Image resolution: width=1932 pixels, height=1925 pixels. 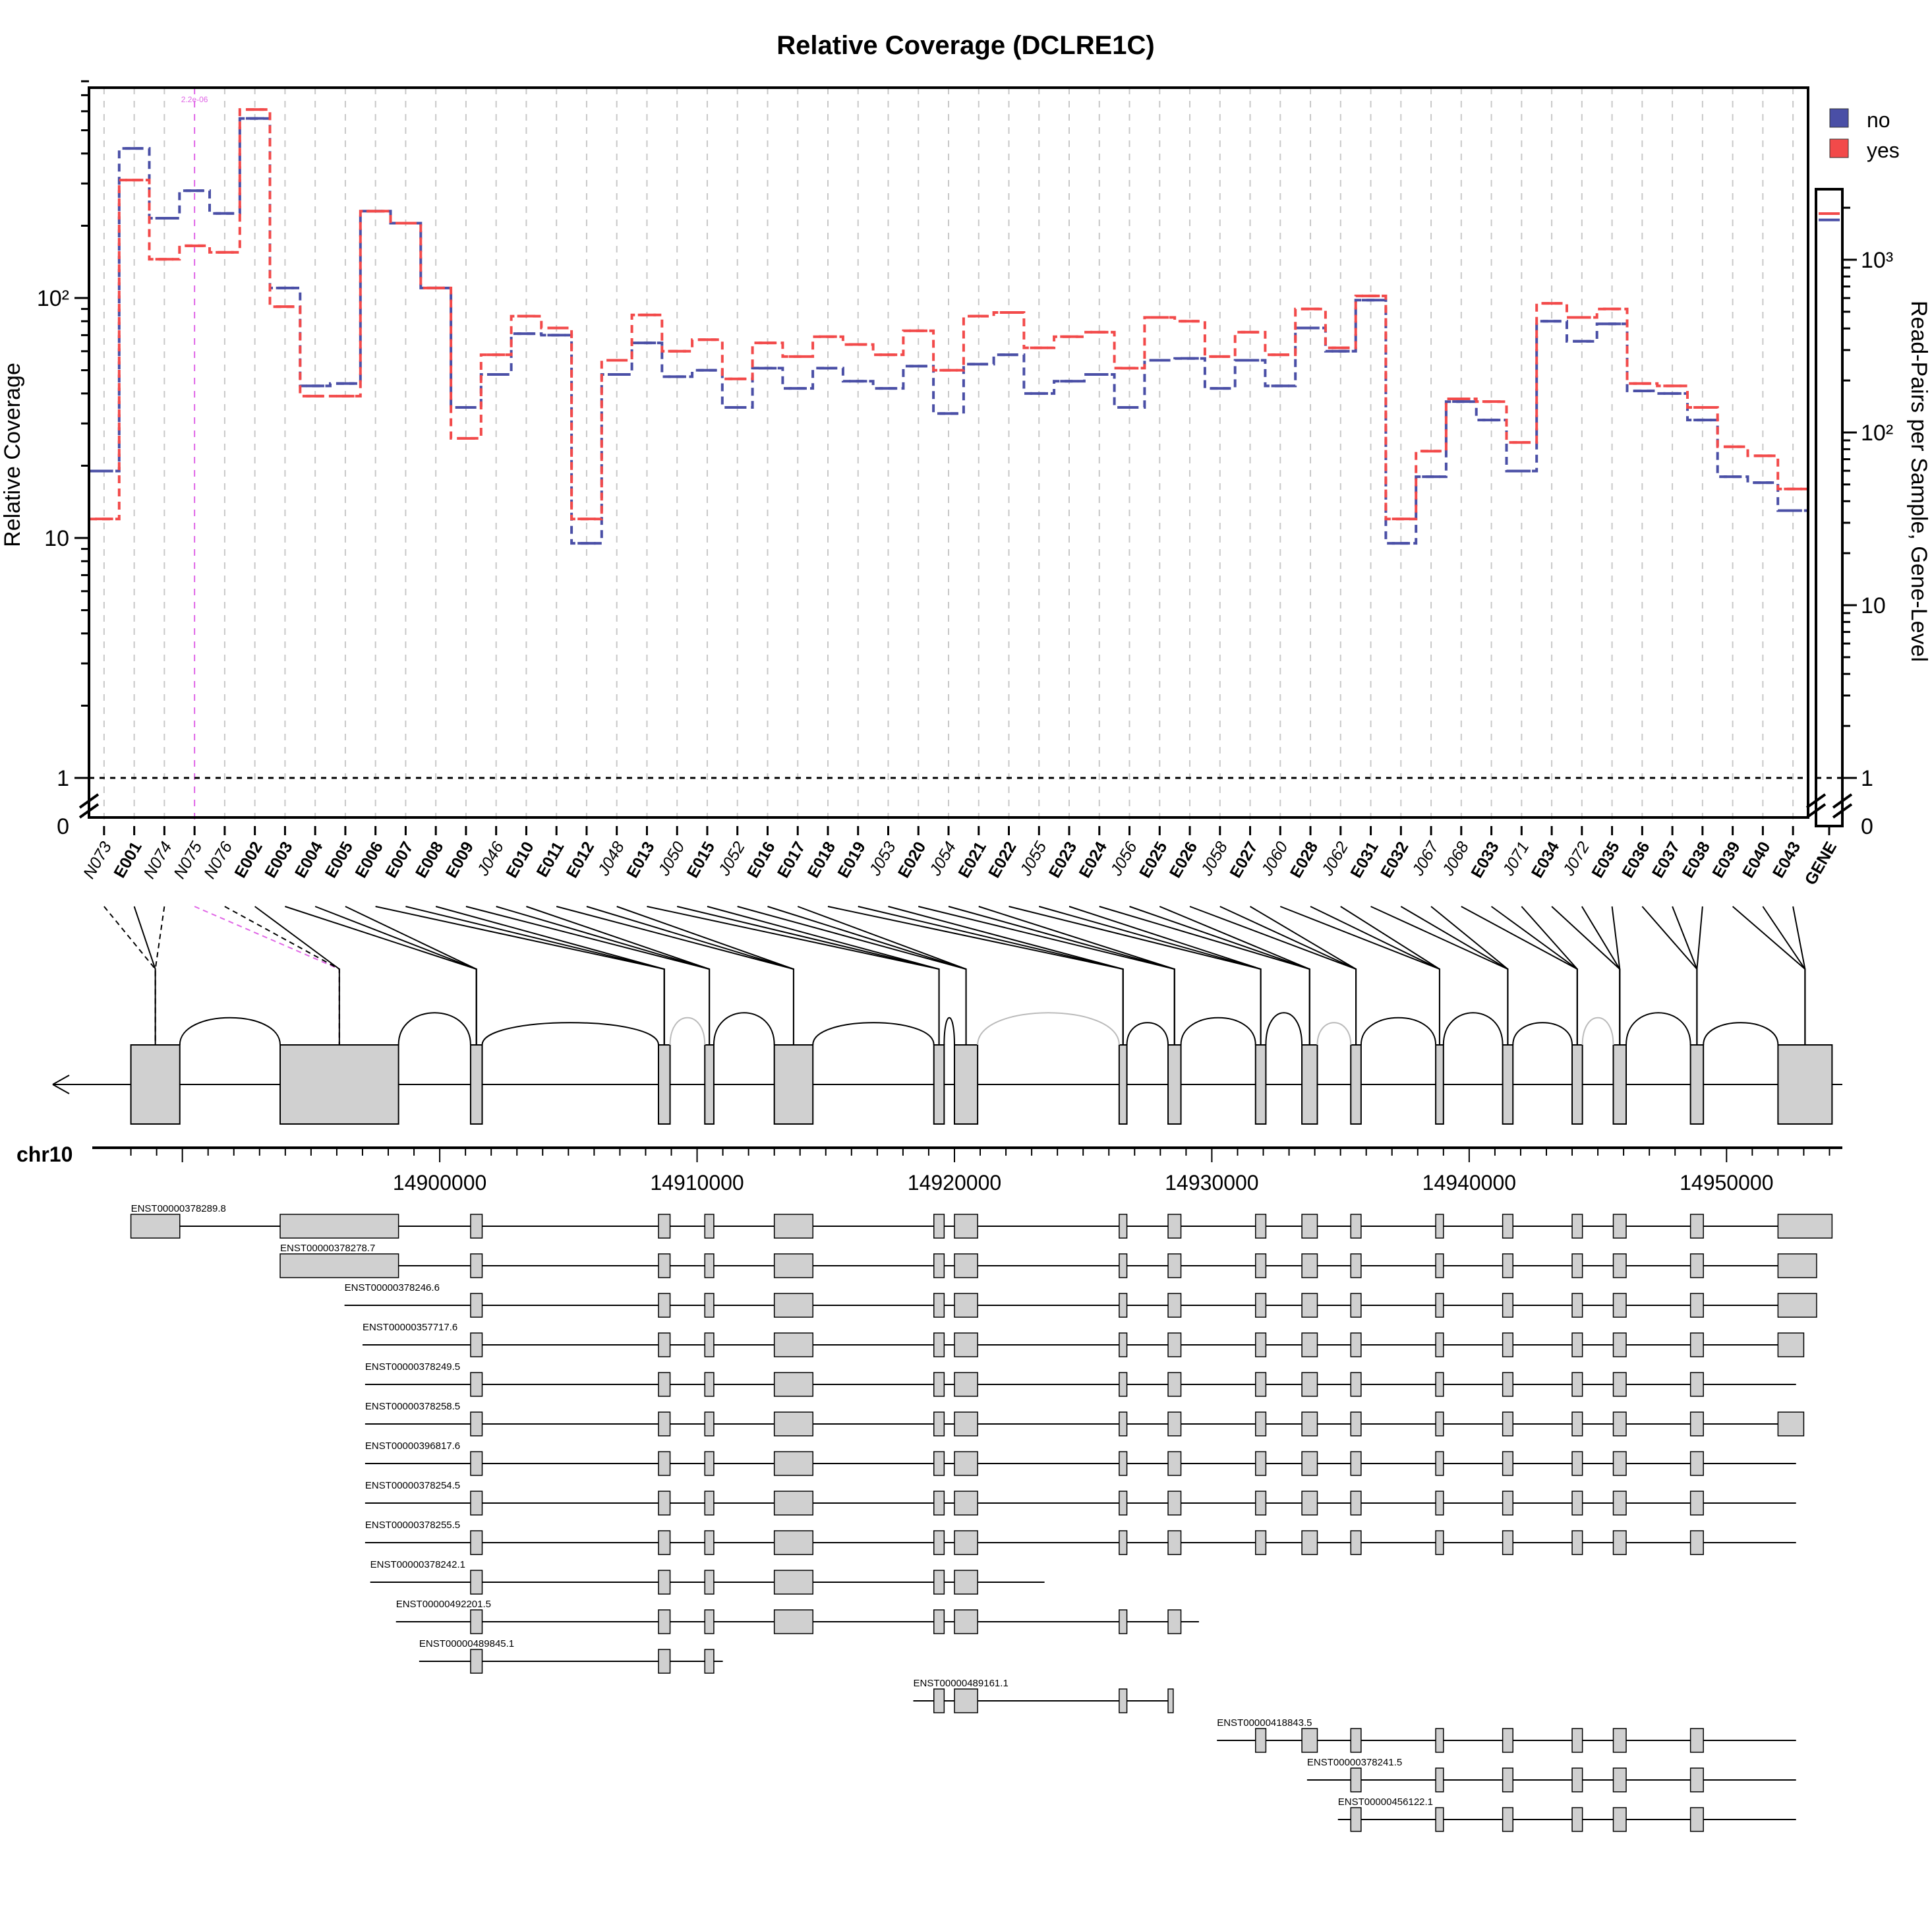 What do you see at coordinates (1275, 859) in the screenshot?
I see `x-tick-label: J060` at bounding box center [1275, 859].